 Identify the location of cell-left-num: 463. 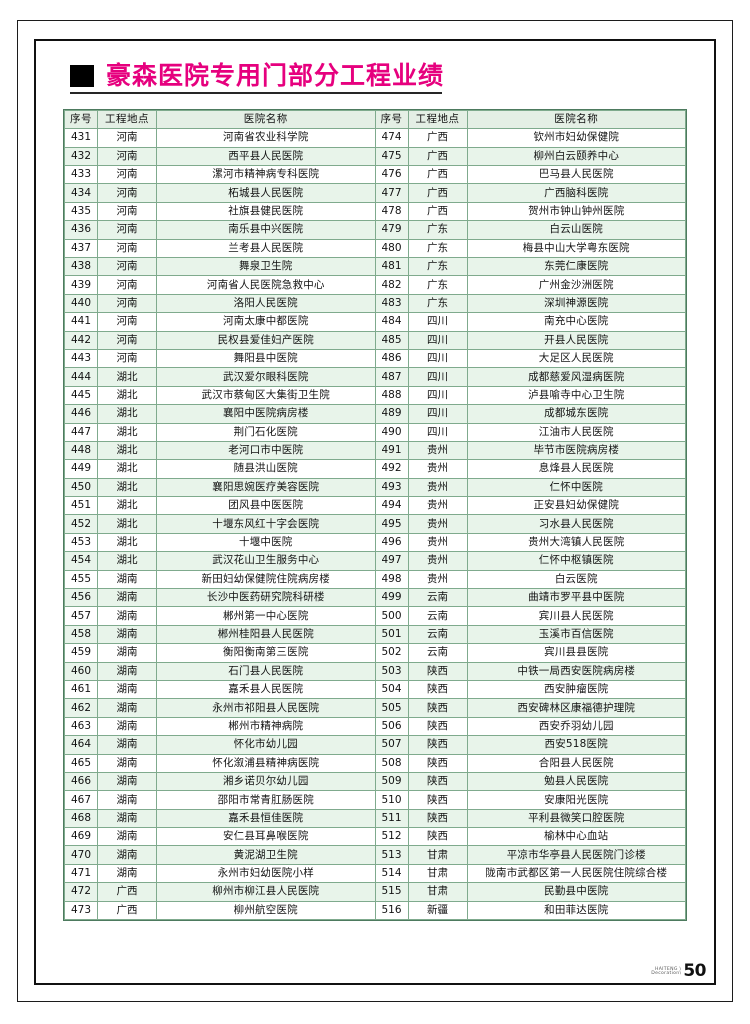
(81, 726).